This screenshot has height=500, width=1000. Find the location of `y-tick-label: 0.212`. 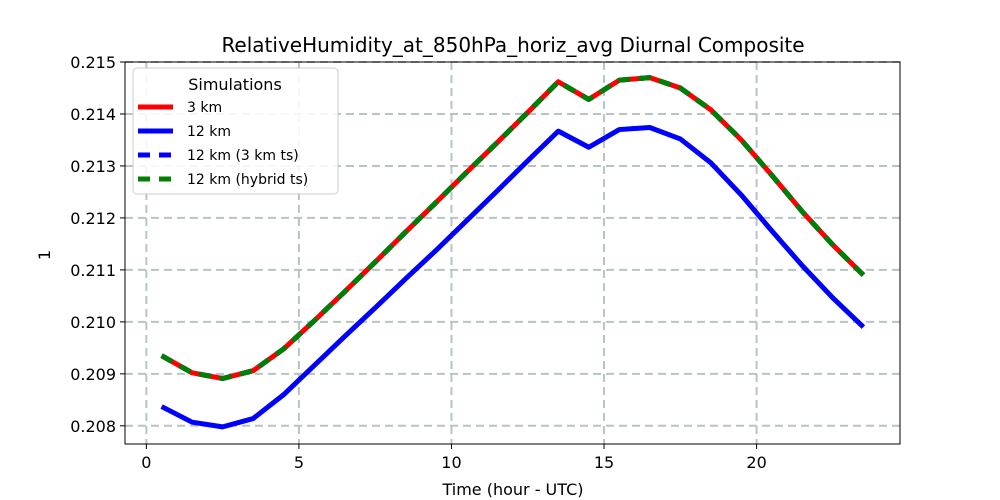

y-tick-label: 0.212 is located at coordinates (93, 218).